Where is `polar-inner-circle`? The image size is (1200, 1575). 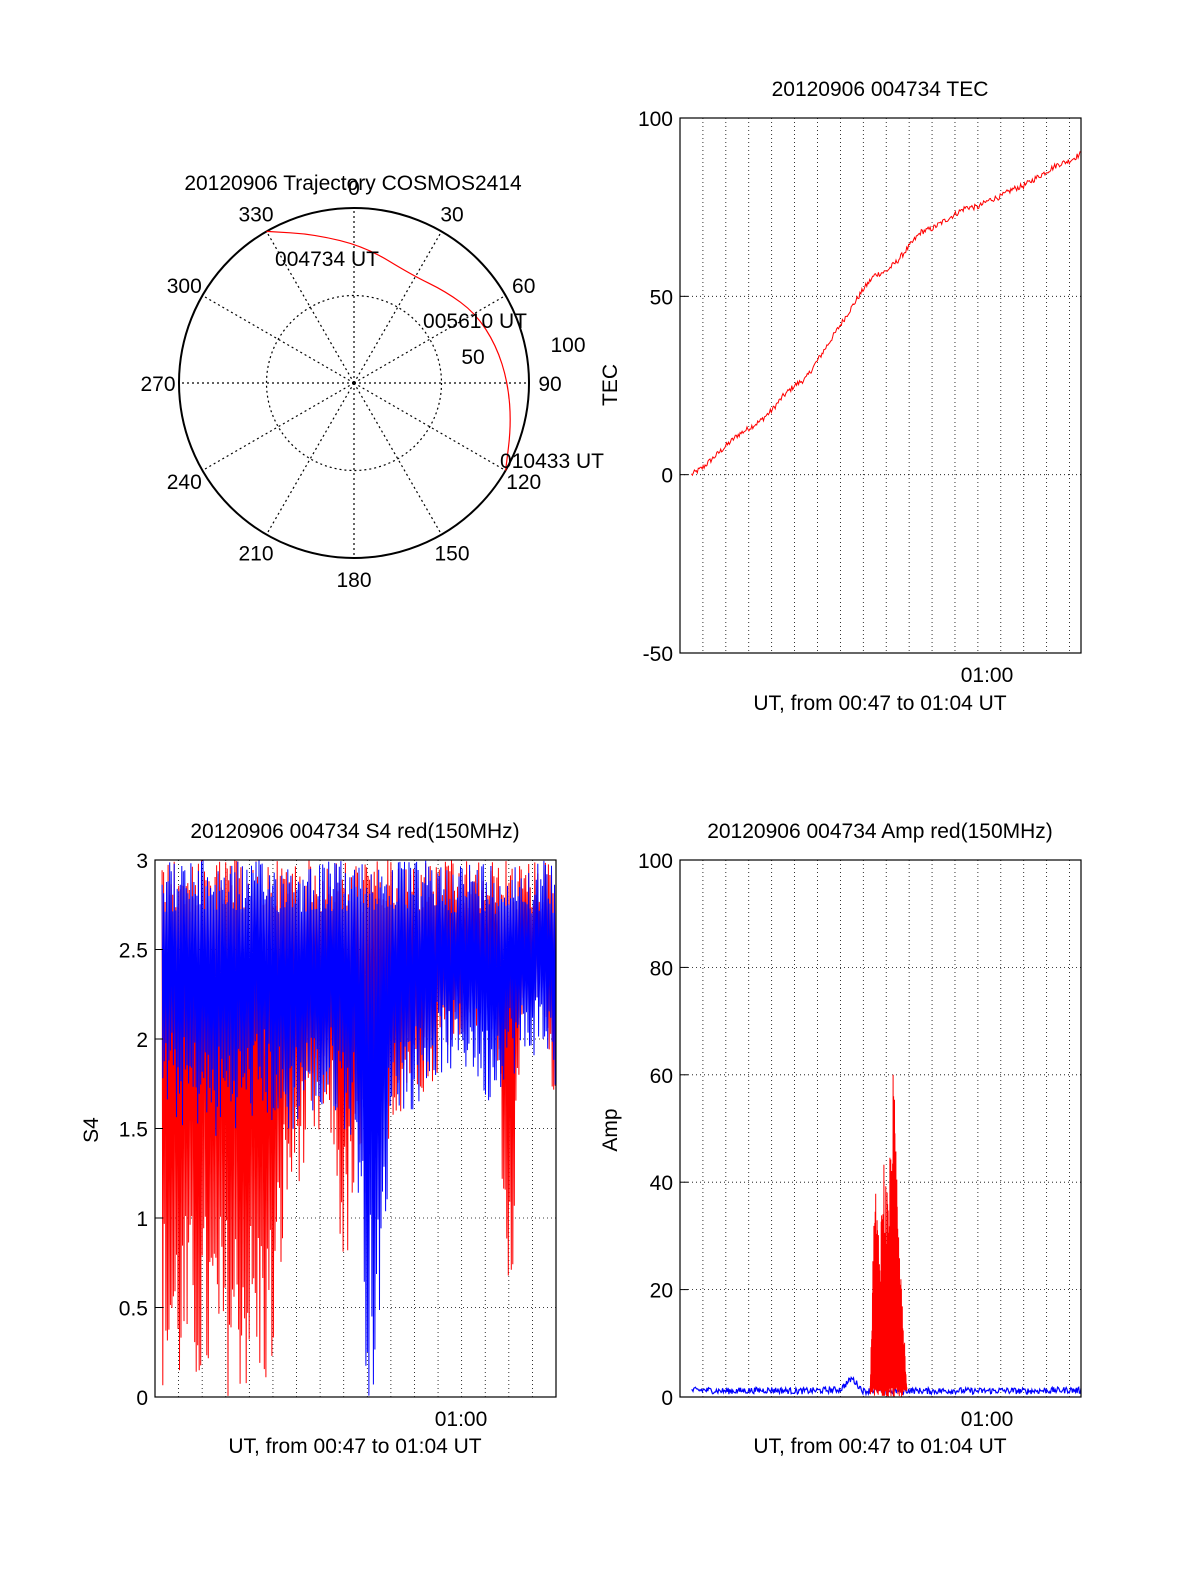
polar-inner-circle is located at coordinates (354, 383).